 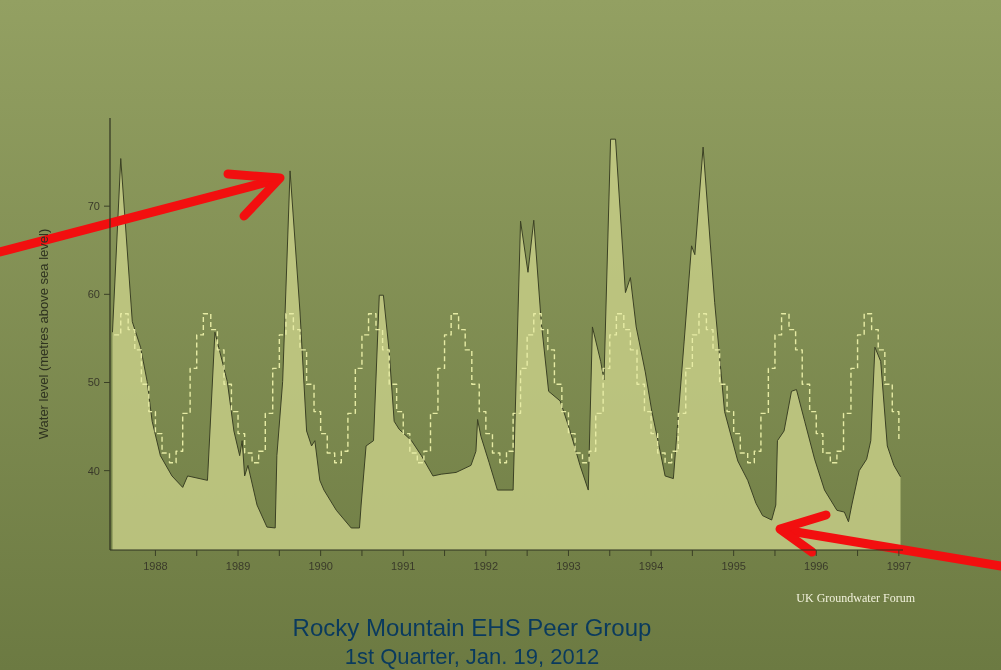 What do you see at coordinates (651, 566) in the screenshot?
I see `x-tick-label: 1994` at bounding box center [651, 566].